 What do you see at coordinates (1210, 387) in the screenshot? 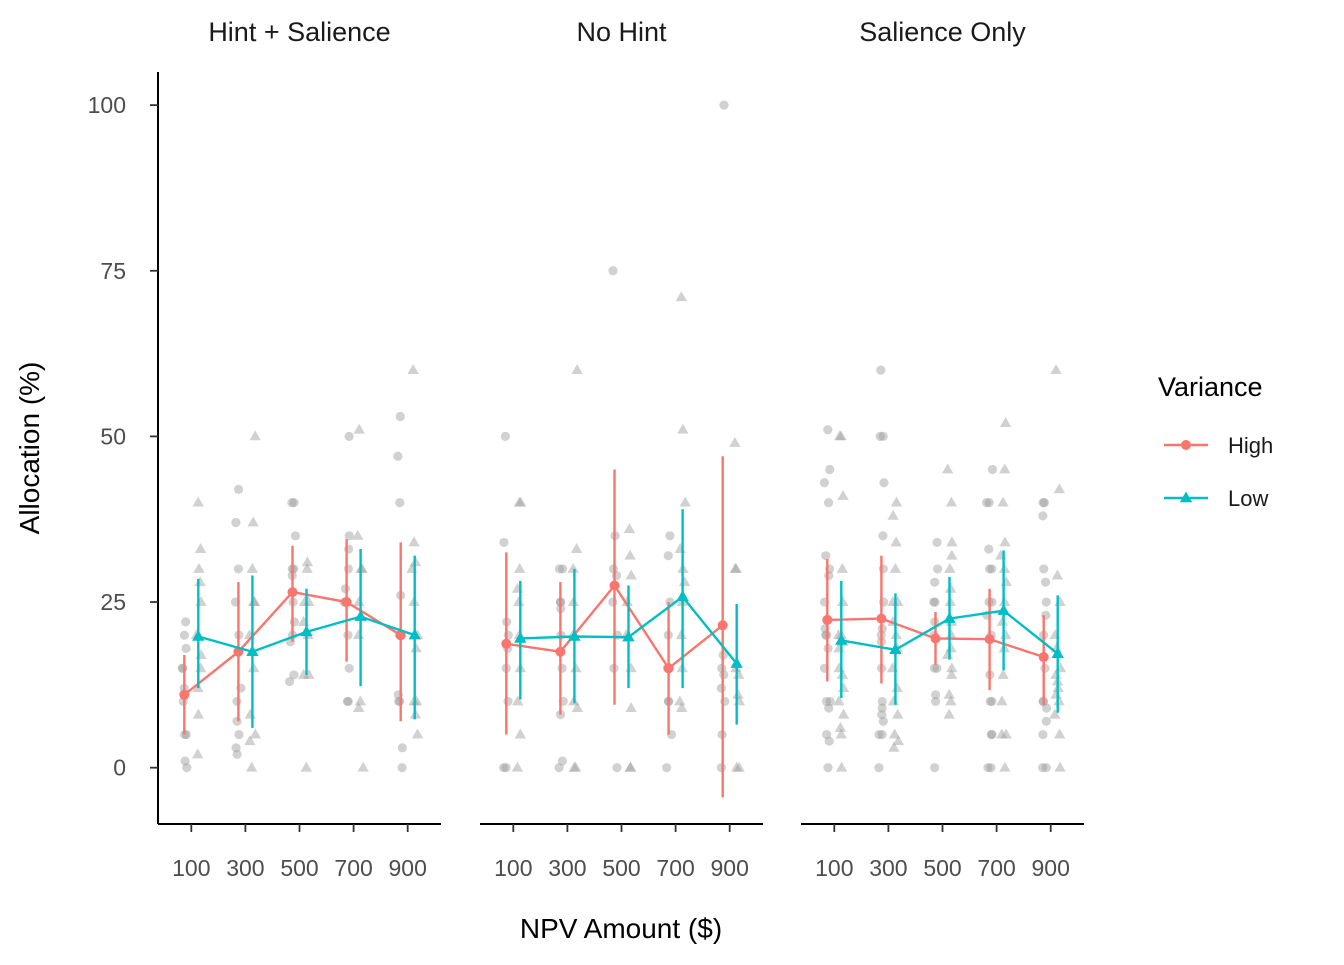
I see `legend-title: Variance` at bounding box center [1210, 387].